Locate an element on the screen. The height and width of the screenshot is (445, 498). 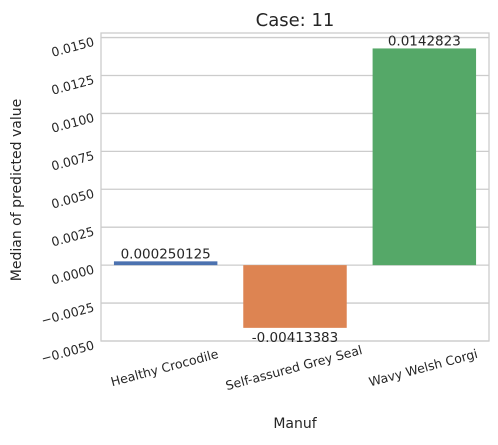
y-axis-label: Median of predicted value is located at coordinates (17, 190).